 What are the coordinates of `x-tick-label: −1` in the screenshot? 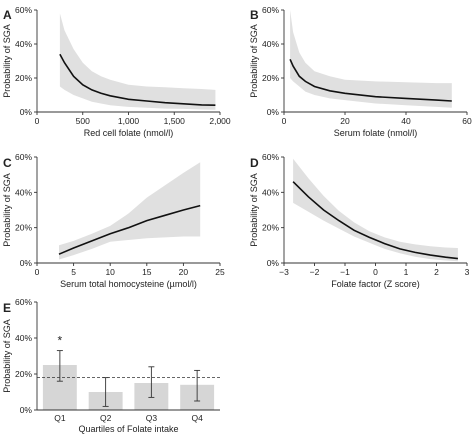 It's located at (345, 272).